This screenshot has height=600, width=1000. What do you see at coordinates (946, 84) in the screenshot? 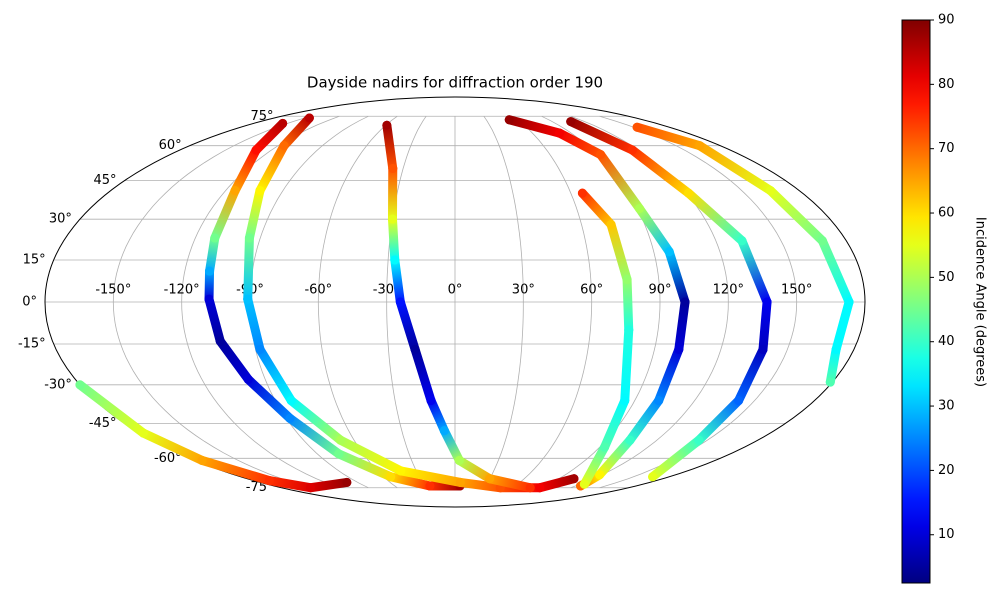
I see `colorbar-tick-label: 80` at bounding box center [946, 84].